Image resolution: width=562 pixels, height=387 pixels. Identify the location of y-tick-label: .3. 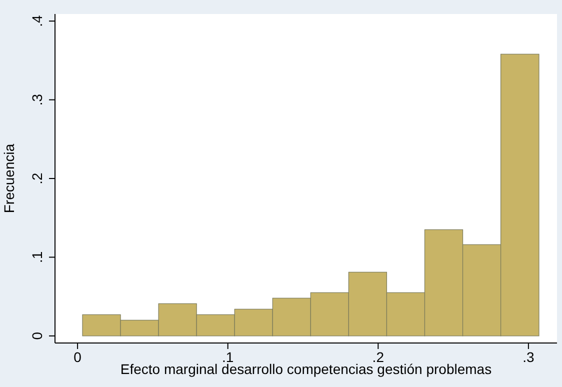
(37, 100).